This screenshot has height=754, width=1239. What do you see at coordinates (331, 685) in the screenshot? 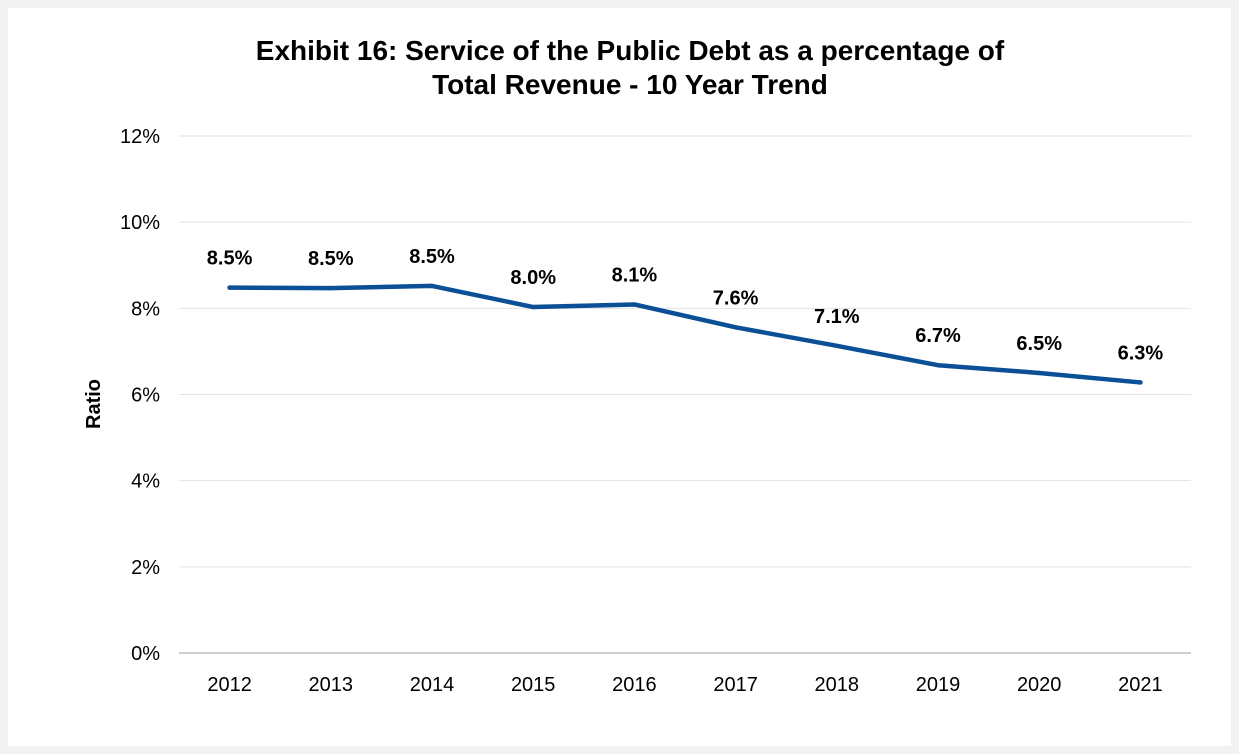
I see `x-tick-label: 2013` at bounding box center [331, 685].